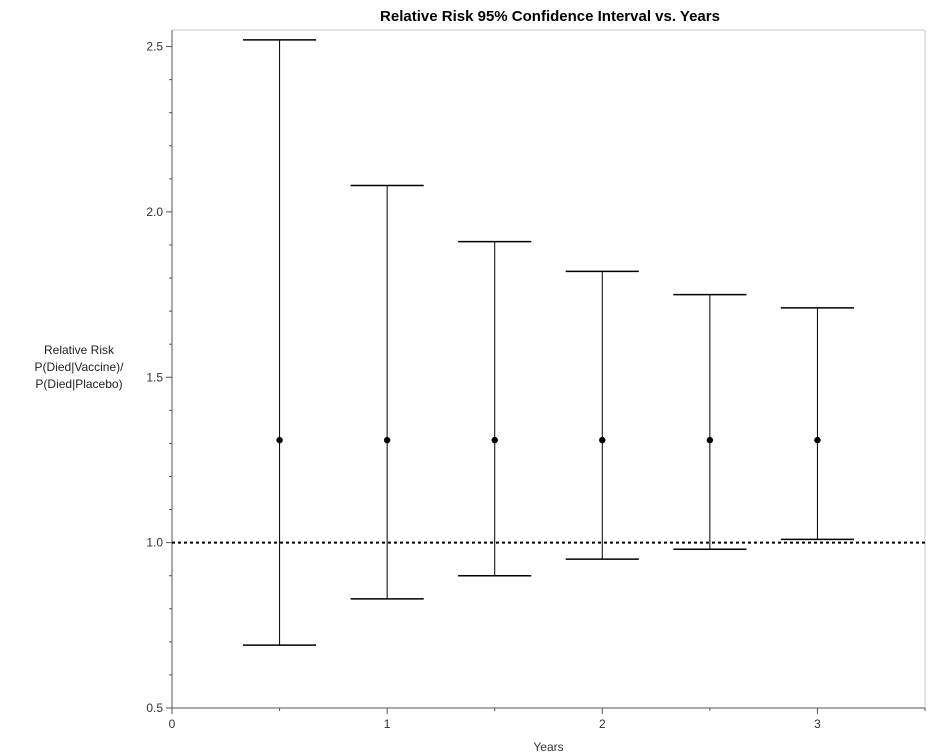  What do you see at coordinates (817, 724) in the screenshot?
I see `x-tick-label: 3` at bounding box center [817, 724].